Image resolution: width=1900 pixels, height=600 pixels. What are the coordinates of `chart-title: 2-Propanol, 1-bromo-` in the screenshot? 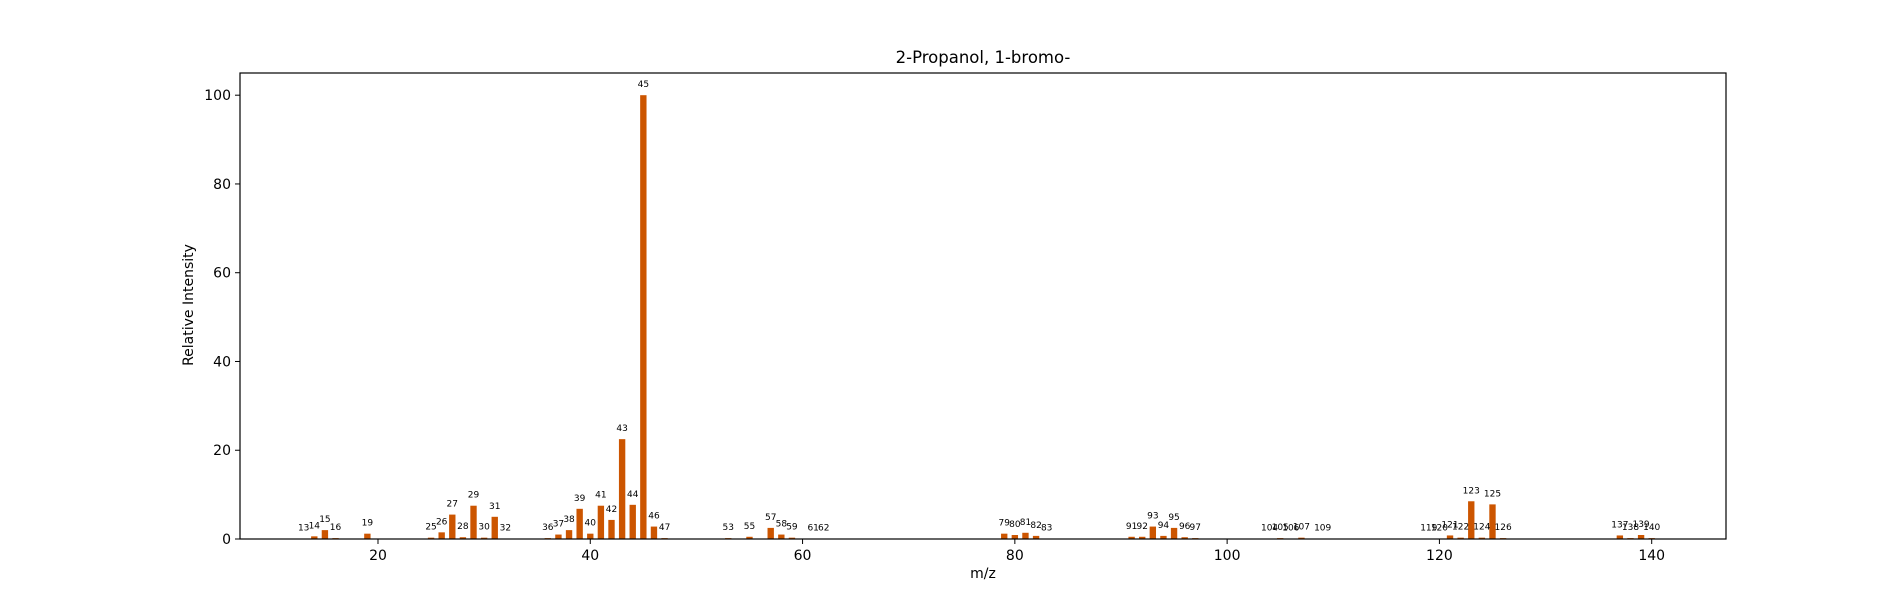 It's located at (983, 57).